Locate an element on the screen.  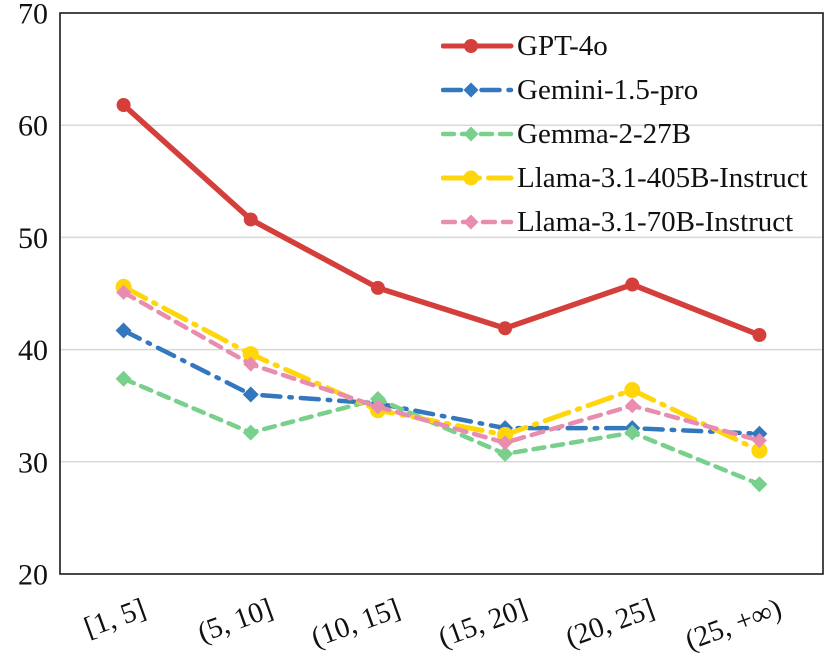
legend-label: Llama-3.1-405B-Instruct is located at coordinates (662, 177).